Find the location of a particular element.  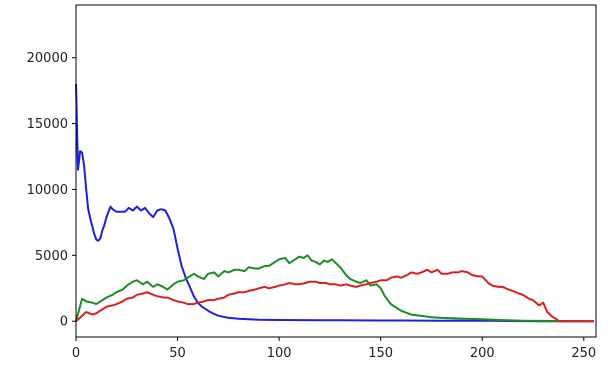

y-tick-label: 10000 is located at coordinates (47, 190).